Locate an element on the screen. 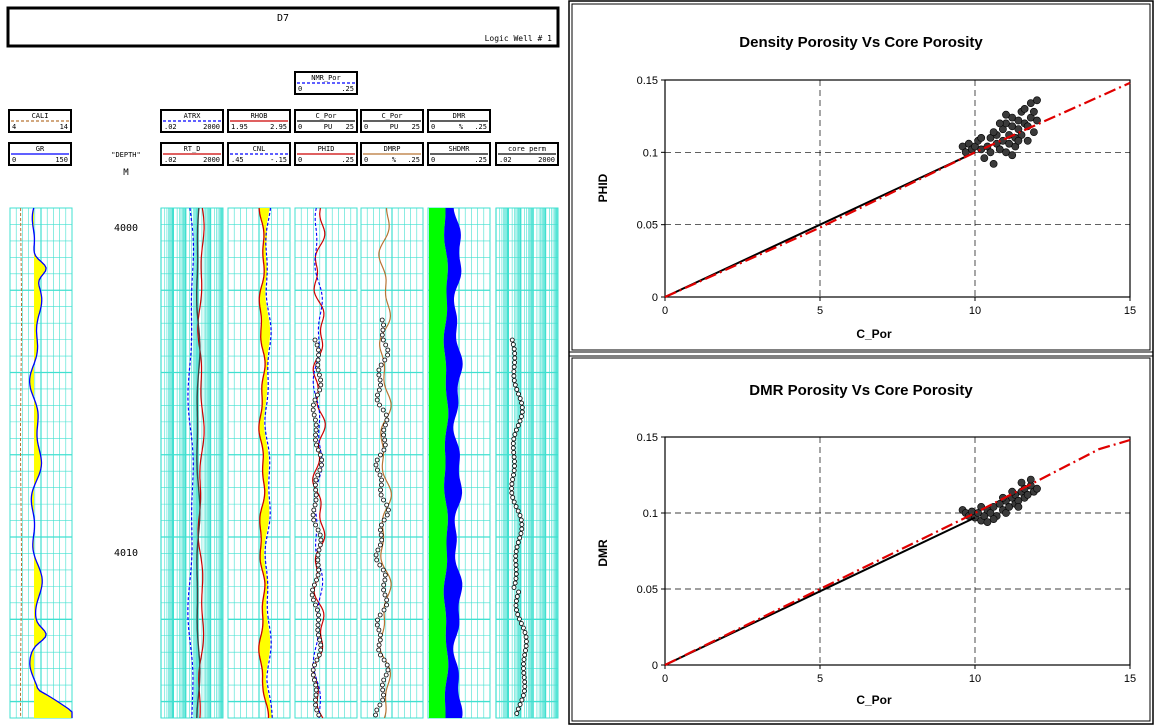  curve-name: ATRX is located at coordinates (193, 116).